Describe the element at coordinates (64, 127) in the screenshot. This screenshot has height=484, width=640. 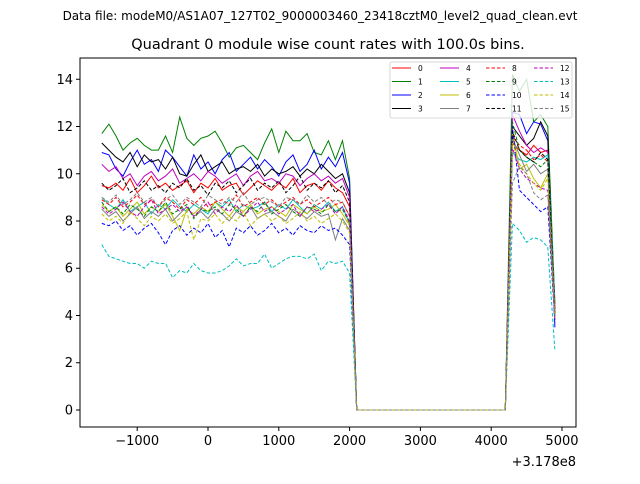
I see `y-tick-label: 12` at that location.